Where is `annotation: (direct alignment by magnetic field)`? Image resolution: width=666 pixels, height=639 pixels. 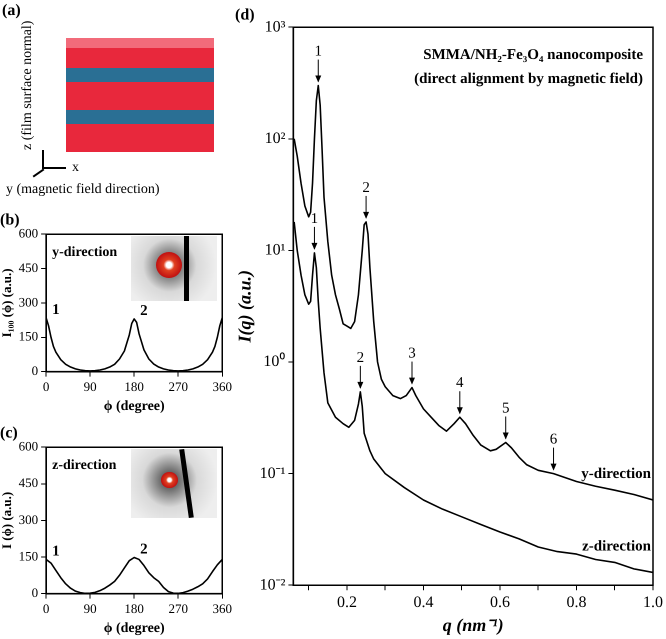 annotation: (direct alignment by magnetic field) is located at coordinates (528, 79).